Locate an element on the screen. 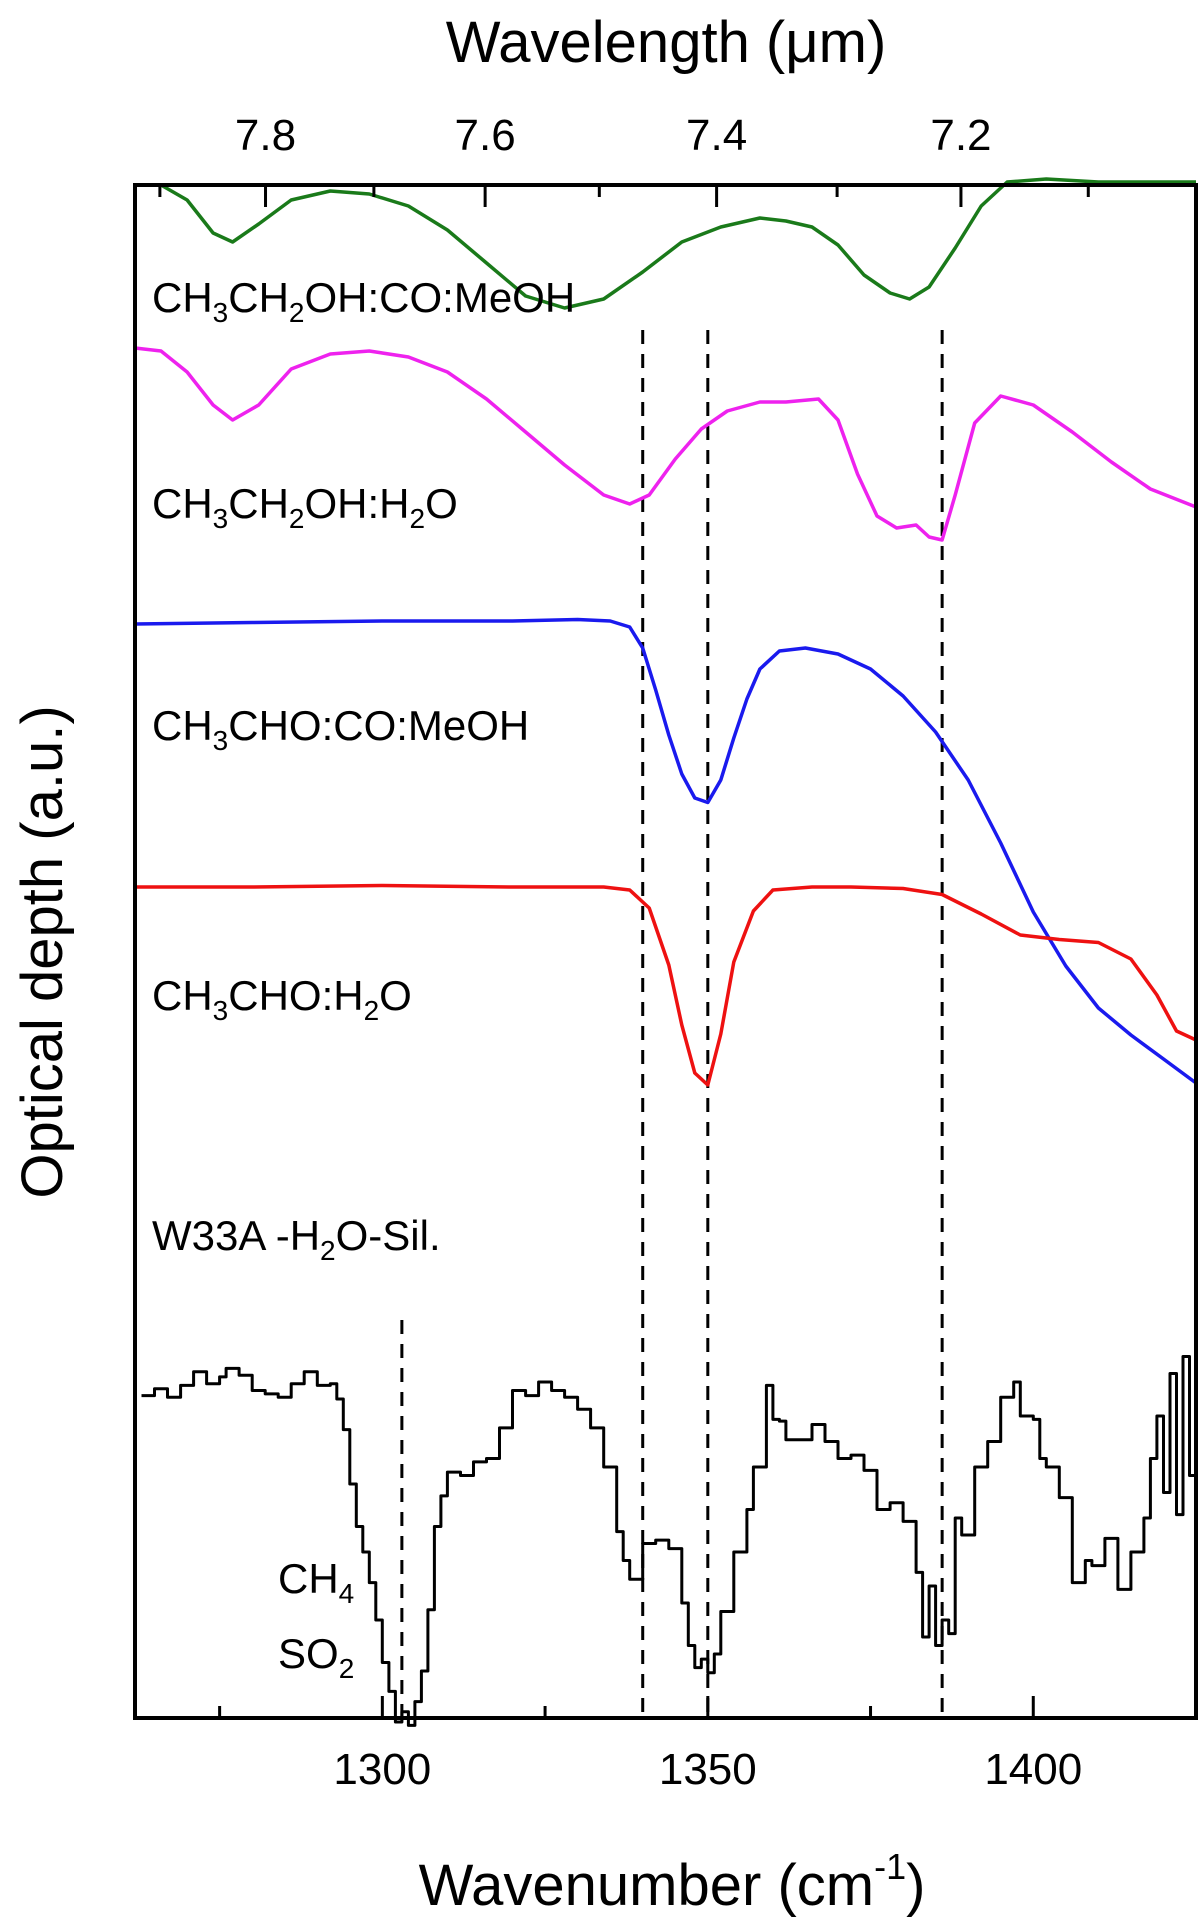 The height and width of the screenshot is (1928, 1200). series-label-1: CH3CH2OH:CO:MeOH is located at coordinates (363, 301).